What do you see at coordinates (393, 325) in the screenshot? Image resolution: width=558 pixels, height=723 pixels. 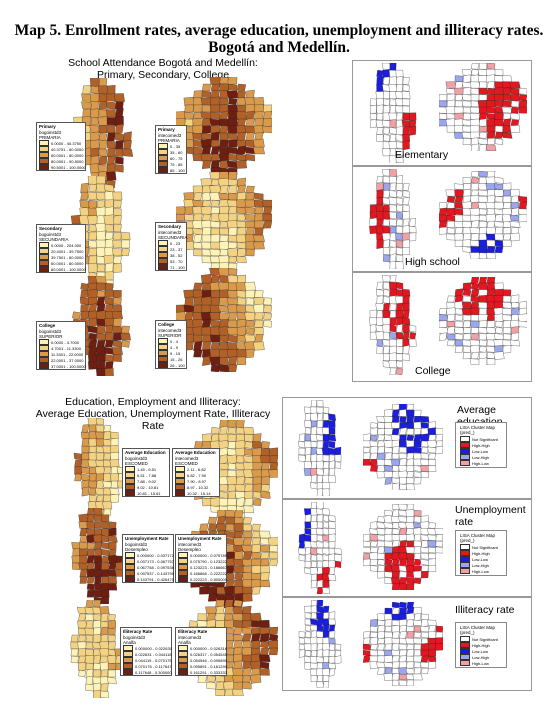 I see `bogota-college-lisa-map` at bounding box center [393, 325].